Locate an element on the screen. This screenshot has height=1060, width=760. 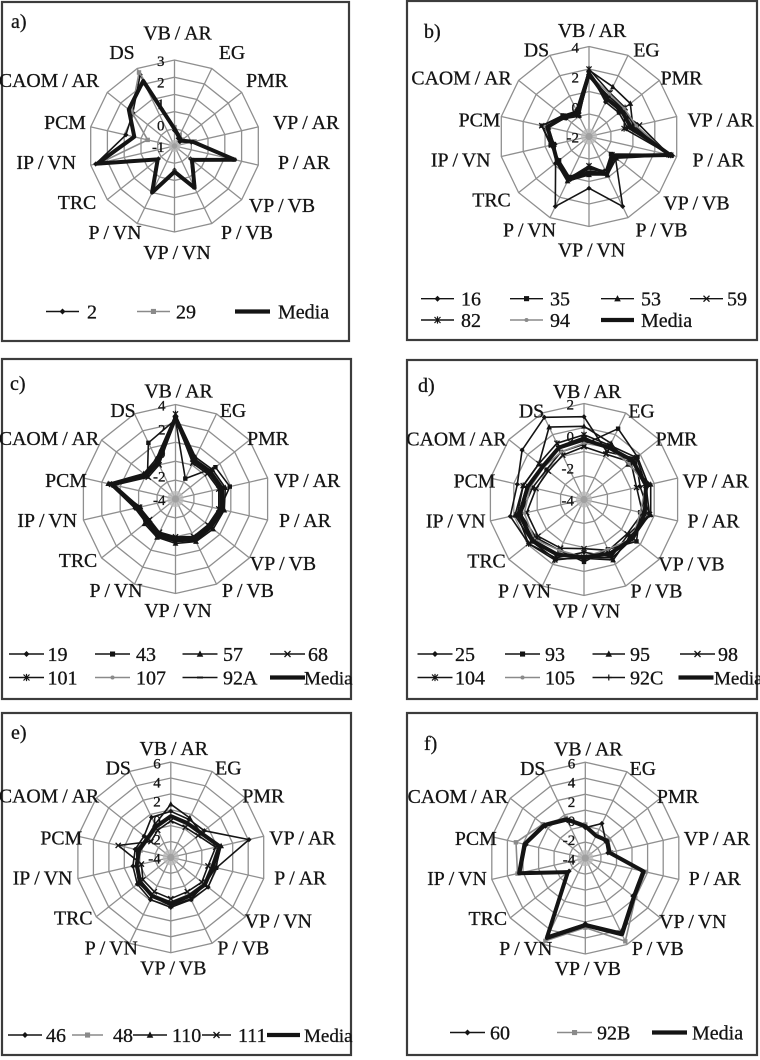
svg-text: e) is located at coordinates (19, 733).